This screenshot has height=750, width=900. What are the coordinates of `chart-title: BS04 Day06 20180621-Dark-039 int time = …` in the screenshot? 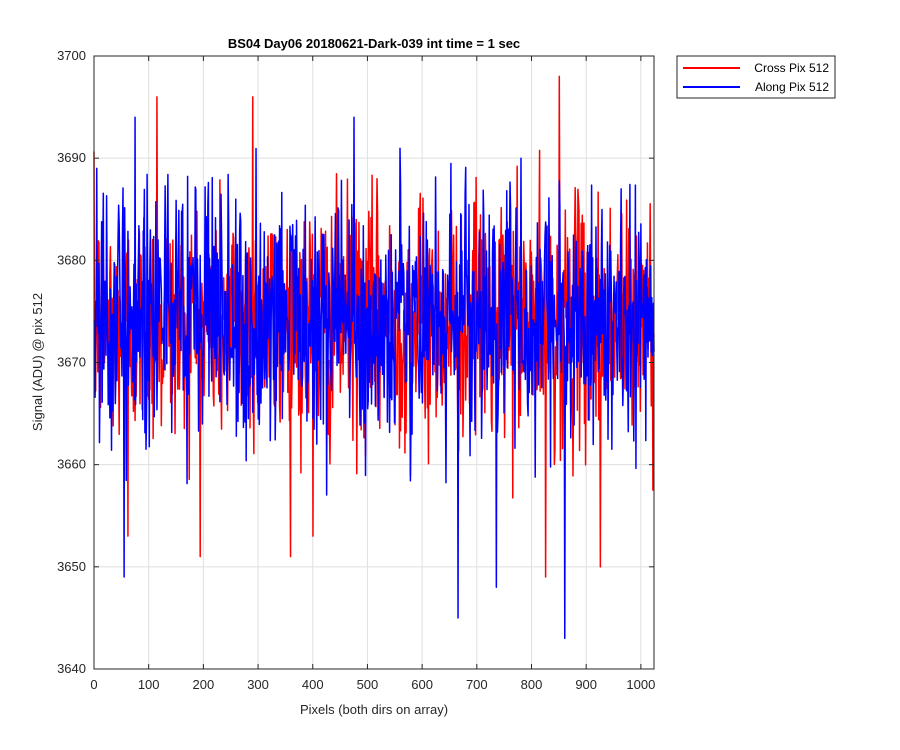 It's located at (374, 43).